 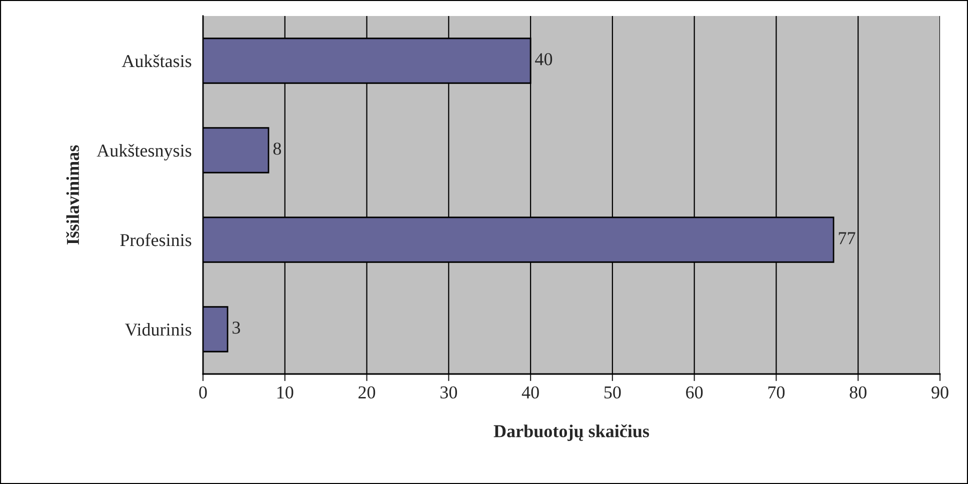 I want to click on x-tick-label: 40, so click(x=530, y=392).